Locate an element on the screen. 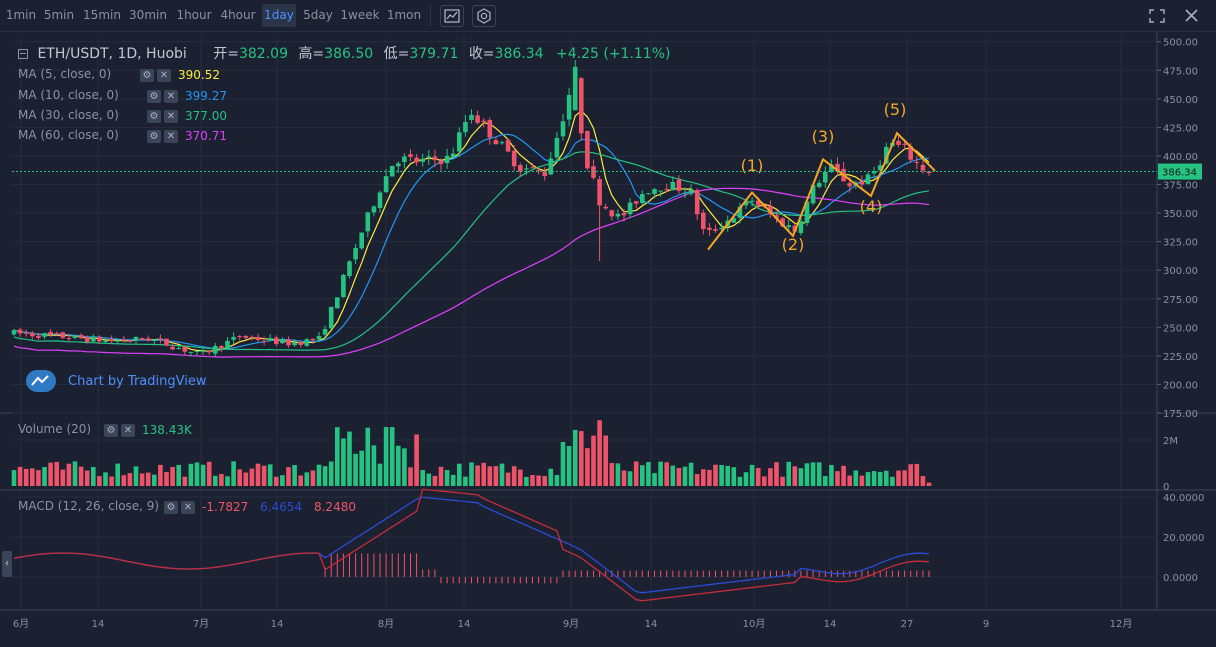 This screenshot has width=1216, height=647. macd-pane is located at coordinates (471, 545).